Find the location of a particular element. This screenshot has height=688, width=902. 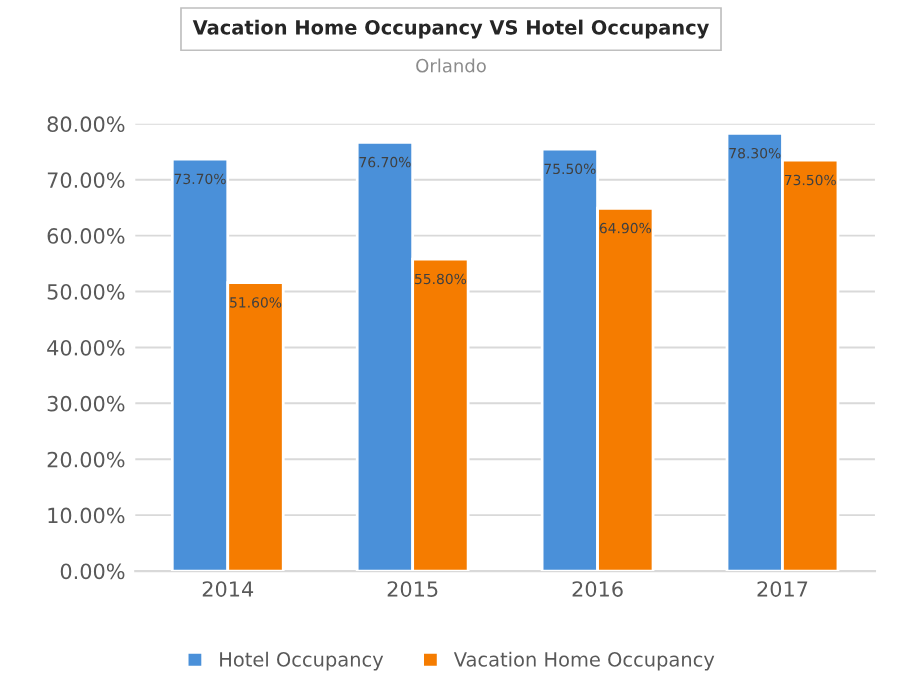

x-tick-label: 2016 is located at coordinates (597, 589).